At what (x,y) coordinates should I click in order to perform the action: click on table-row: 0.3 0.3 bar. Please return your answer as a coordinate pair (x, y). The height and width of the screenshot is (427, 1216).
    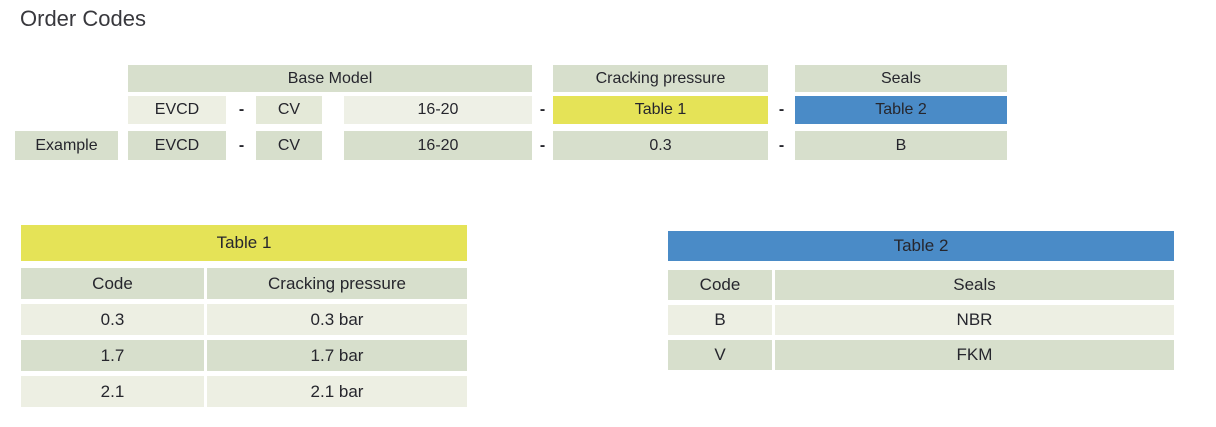
    Looking at the image, I should click on (244, 319).